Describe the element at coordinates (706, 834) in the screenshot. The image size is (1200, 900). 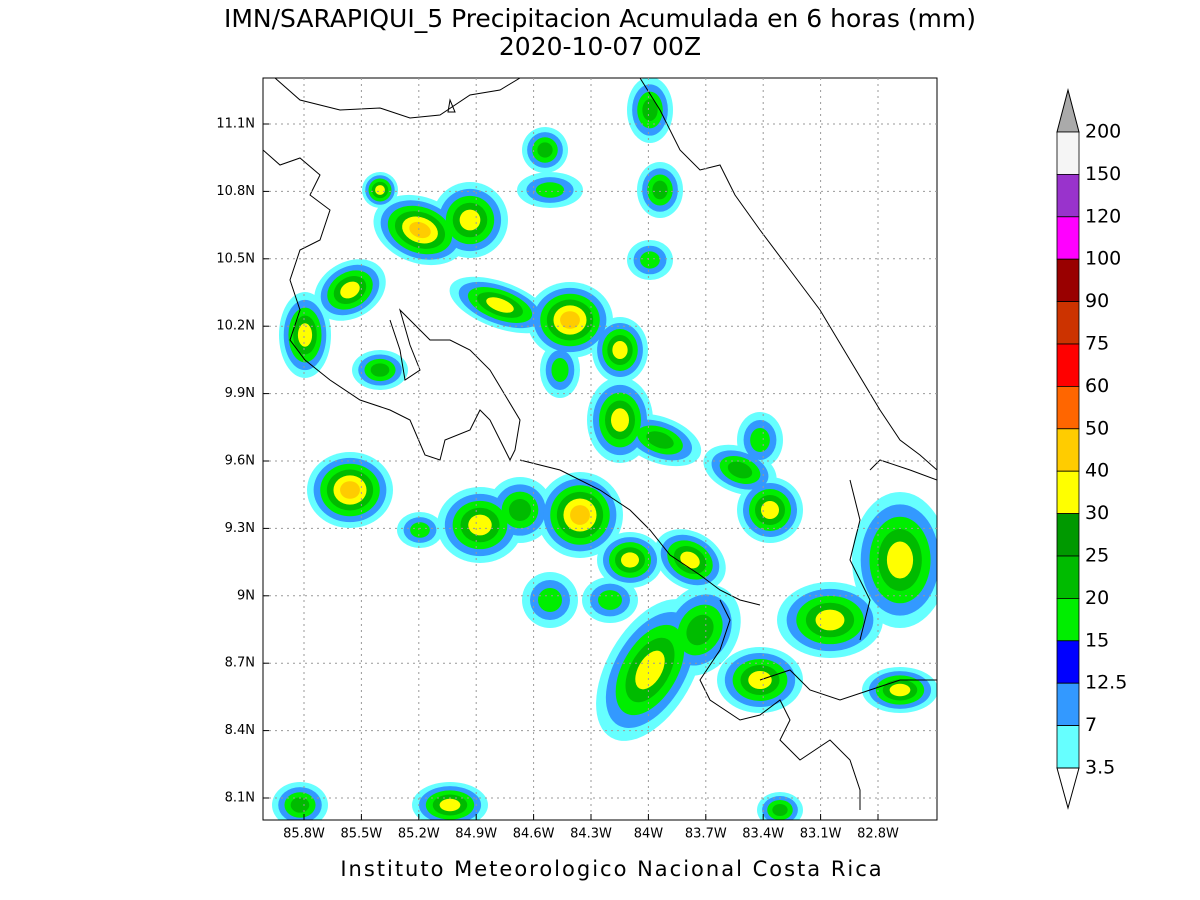
I see `lon-label: 83.7W` at that location.